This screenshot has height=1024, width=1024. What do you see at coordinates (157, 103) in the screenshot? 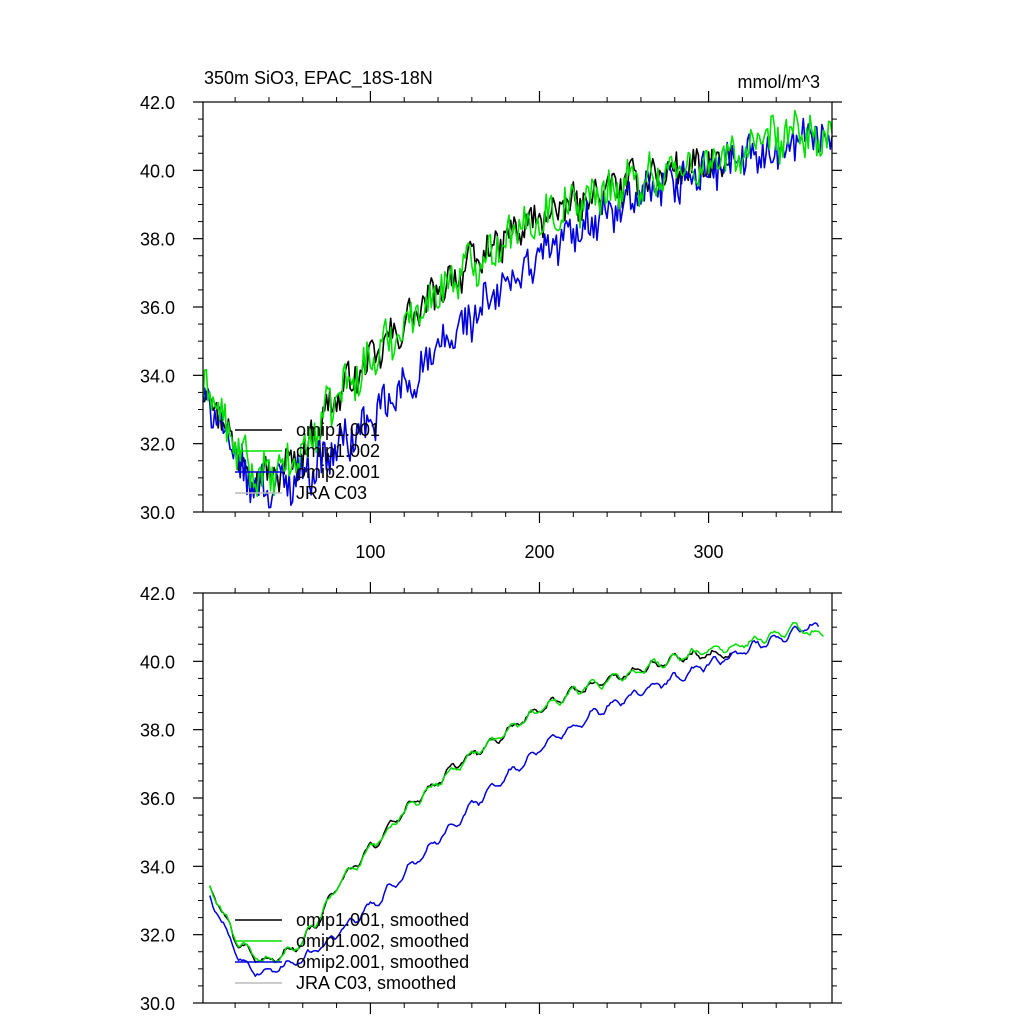
I see `top-y-tick-label: 42.0` at bounding box center [157, 103].